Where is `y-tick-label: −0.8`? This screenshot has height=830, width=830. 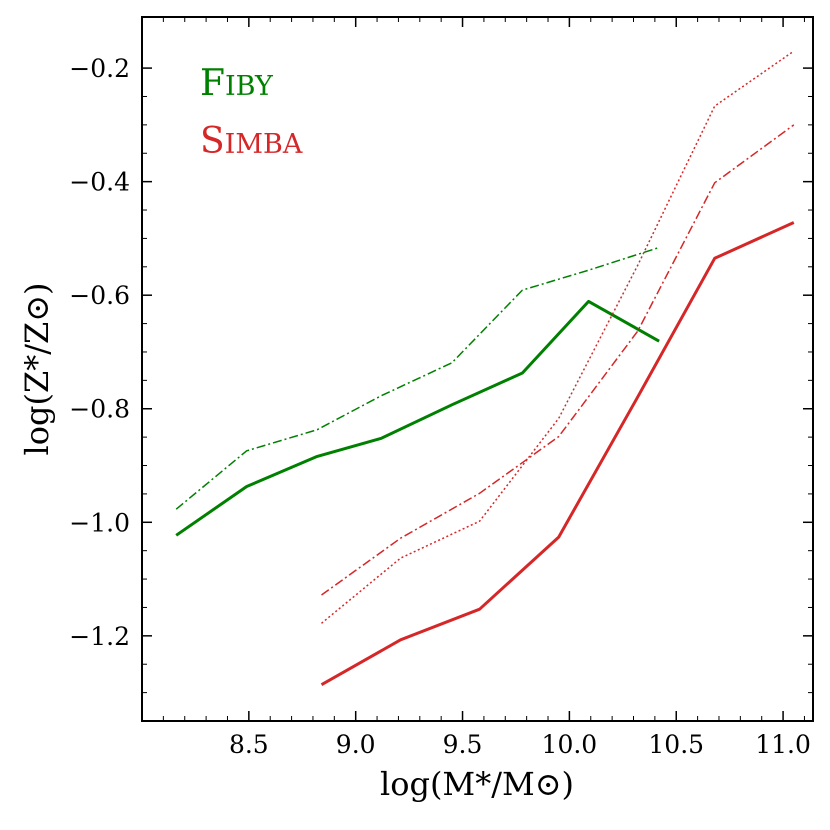 y-tick-label: −0.8 is located at coordinates (99, 409).